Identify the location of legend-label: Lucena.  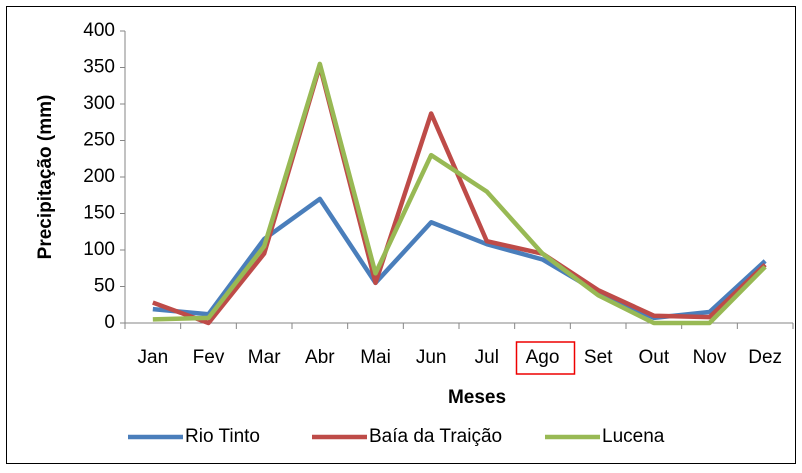
(633, 436).